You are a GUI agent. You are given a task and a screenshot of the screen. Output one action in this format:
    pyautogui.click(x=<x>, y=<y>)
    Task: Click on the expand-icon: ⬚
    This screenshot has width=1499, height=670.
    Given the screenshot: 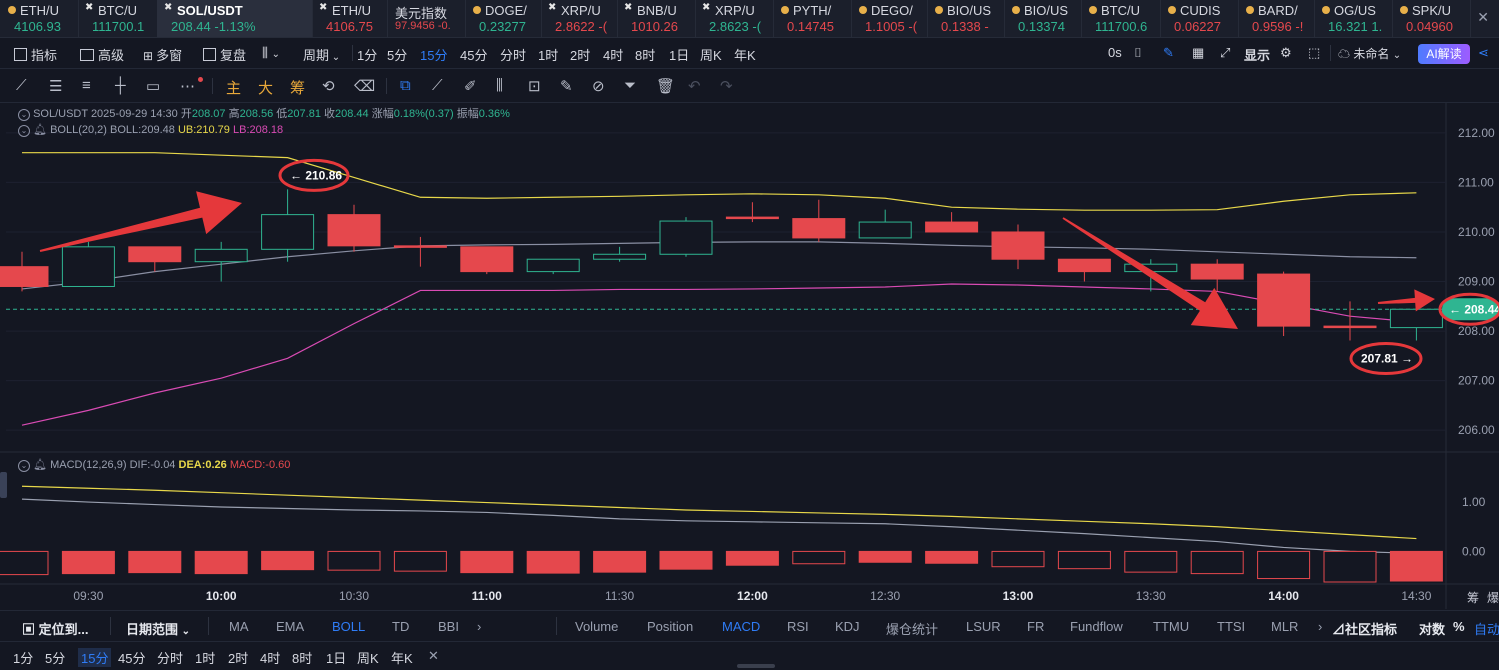 What is the action you would take?
    pyautogui.click(x=1314, y=52)
    